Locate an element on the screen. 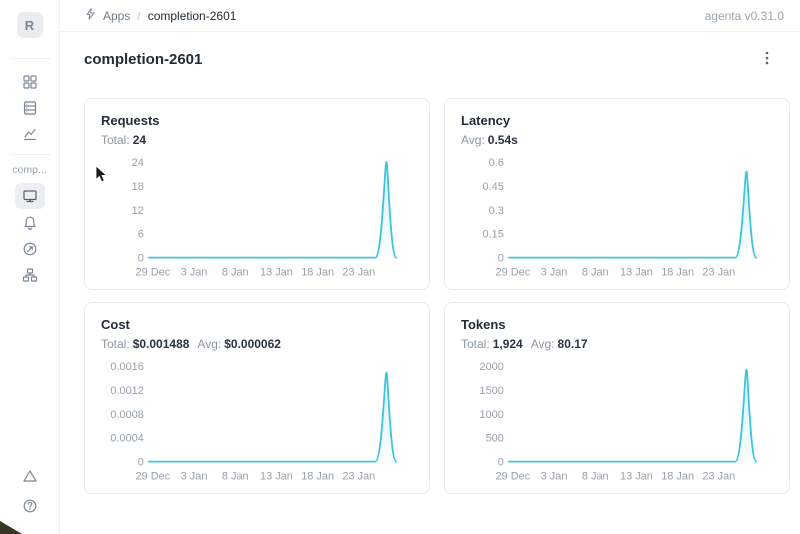 The width and height of the screenshot is (800, 534). bell-icon is located at coordinates (30, 223).